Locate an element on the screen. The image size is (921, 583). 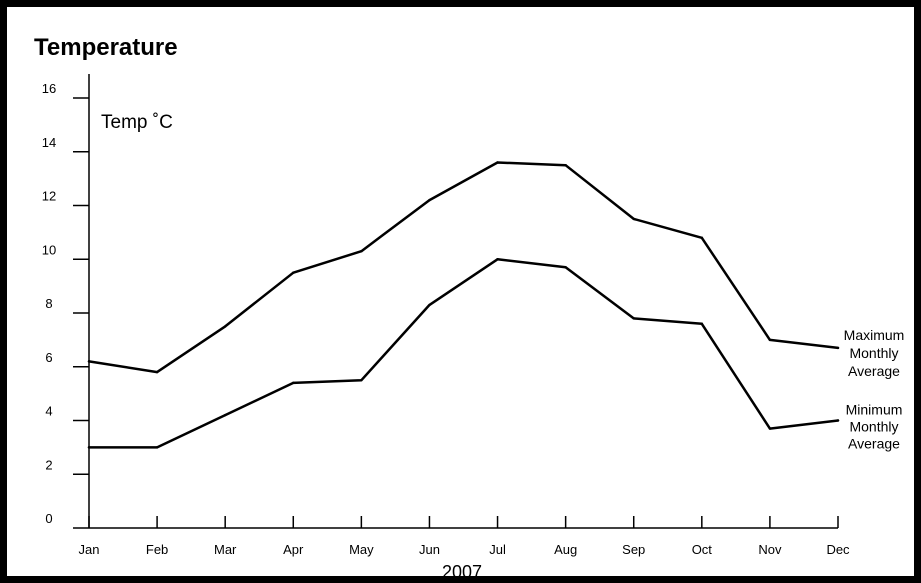
y-tick-label: 0 is located at coordinates (48, 518).